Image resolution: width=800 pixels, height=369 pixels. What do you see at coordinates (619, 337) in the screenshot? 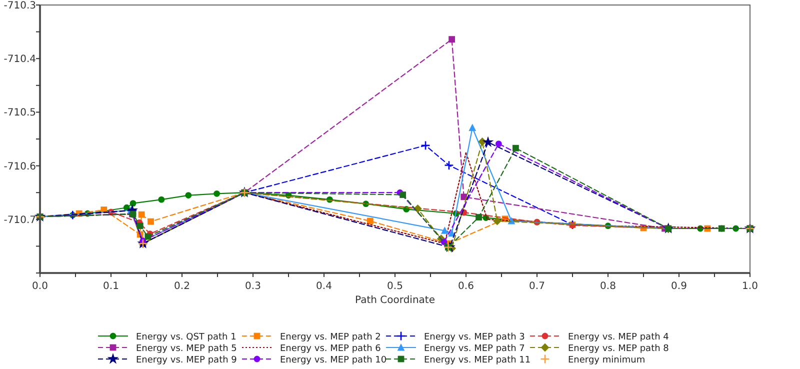
I see `legend-label: Energy vs. MEP path 4` at bounding box center [619, 337].